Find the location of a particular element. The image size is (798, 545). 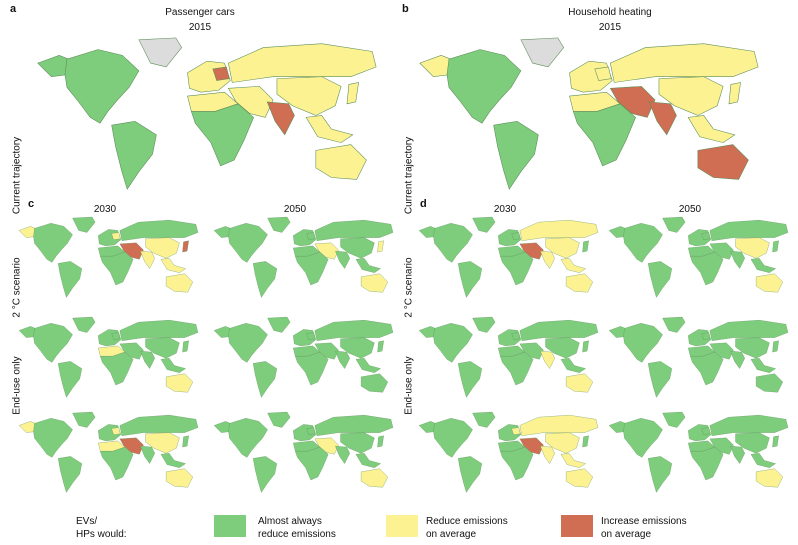

world-map-a2015 is located at coordinates (207, 113).